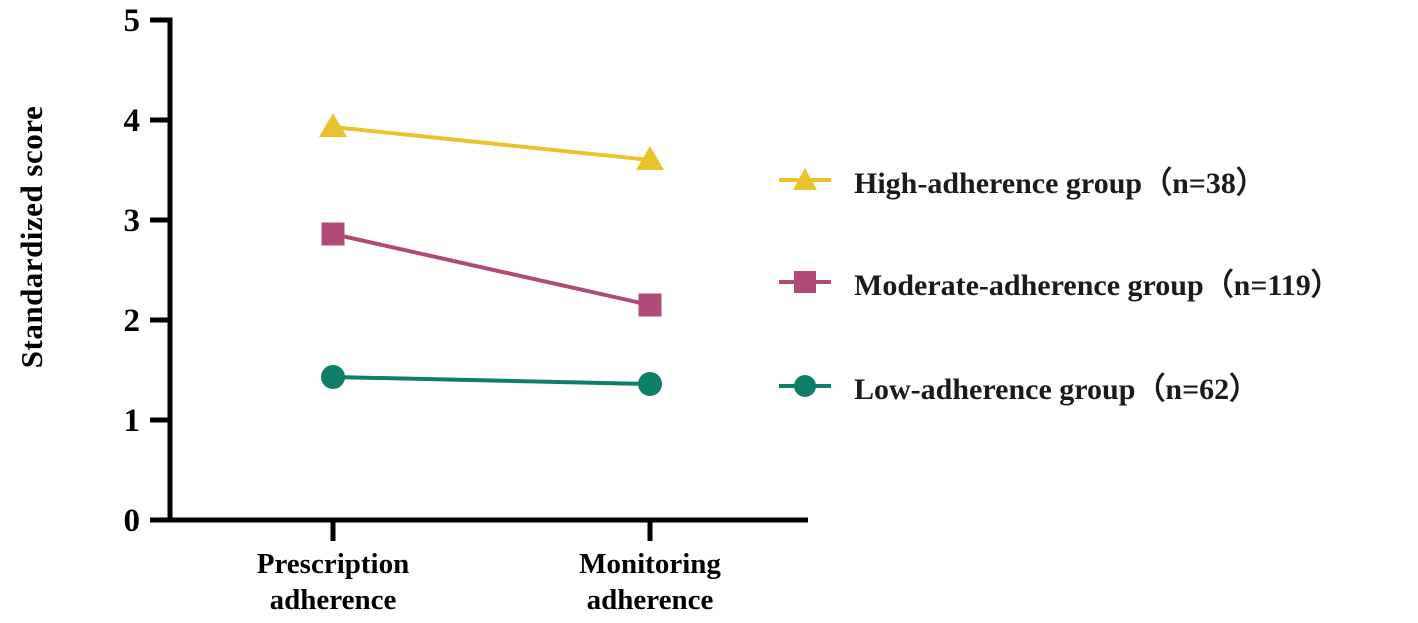  What do you see at coordinates (132, 221) in the screenshot?
I see `y-tick-label: 3` at bounding box center [132, 221].